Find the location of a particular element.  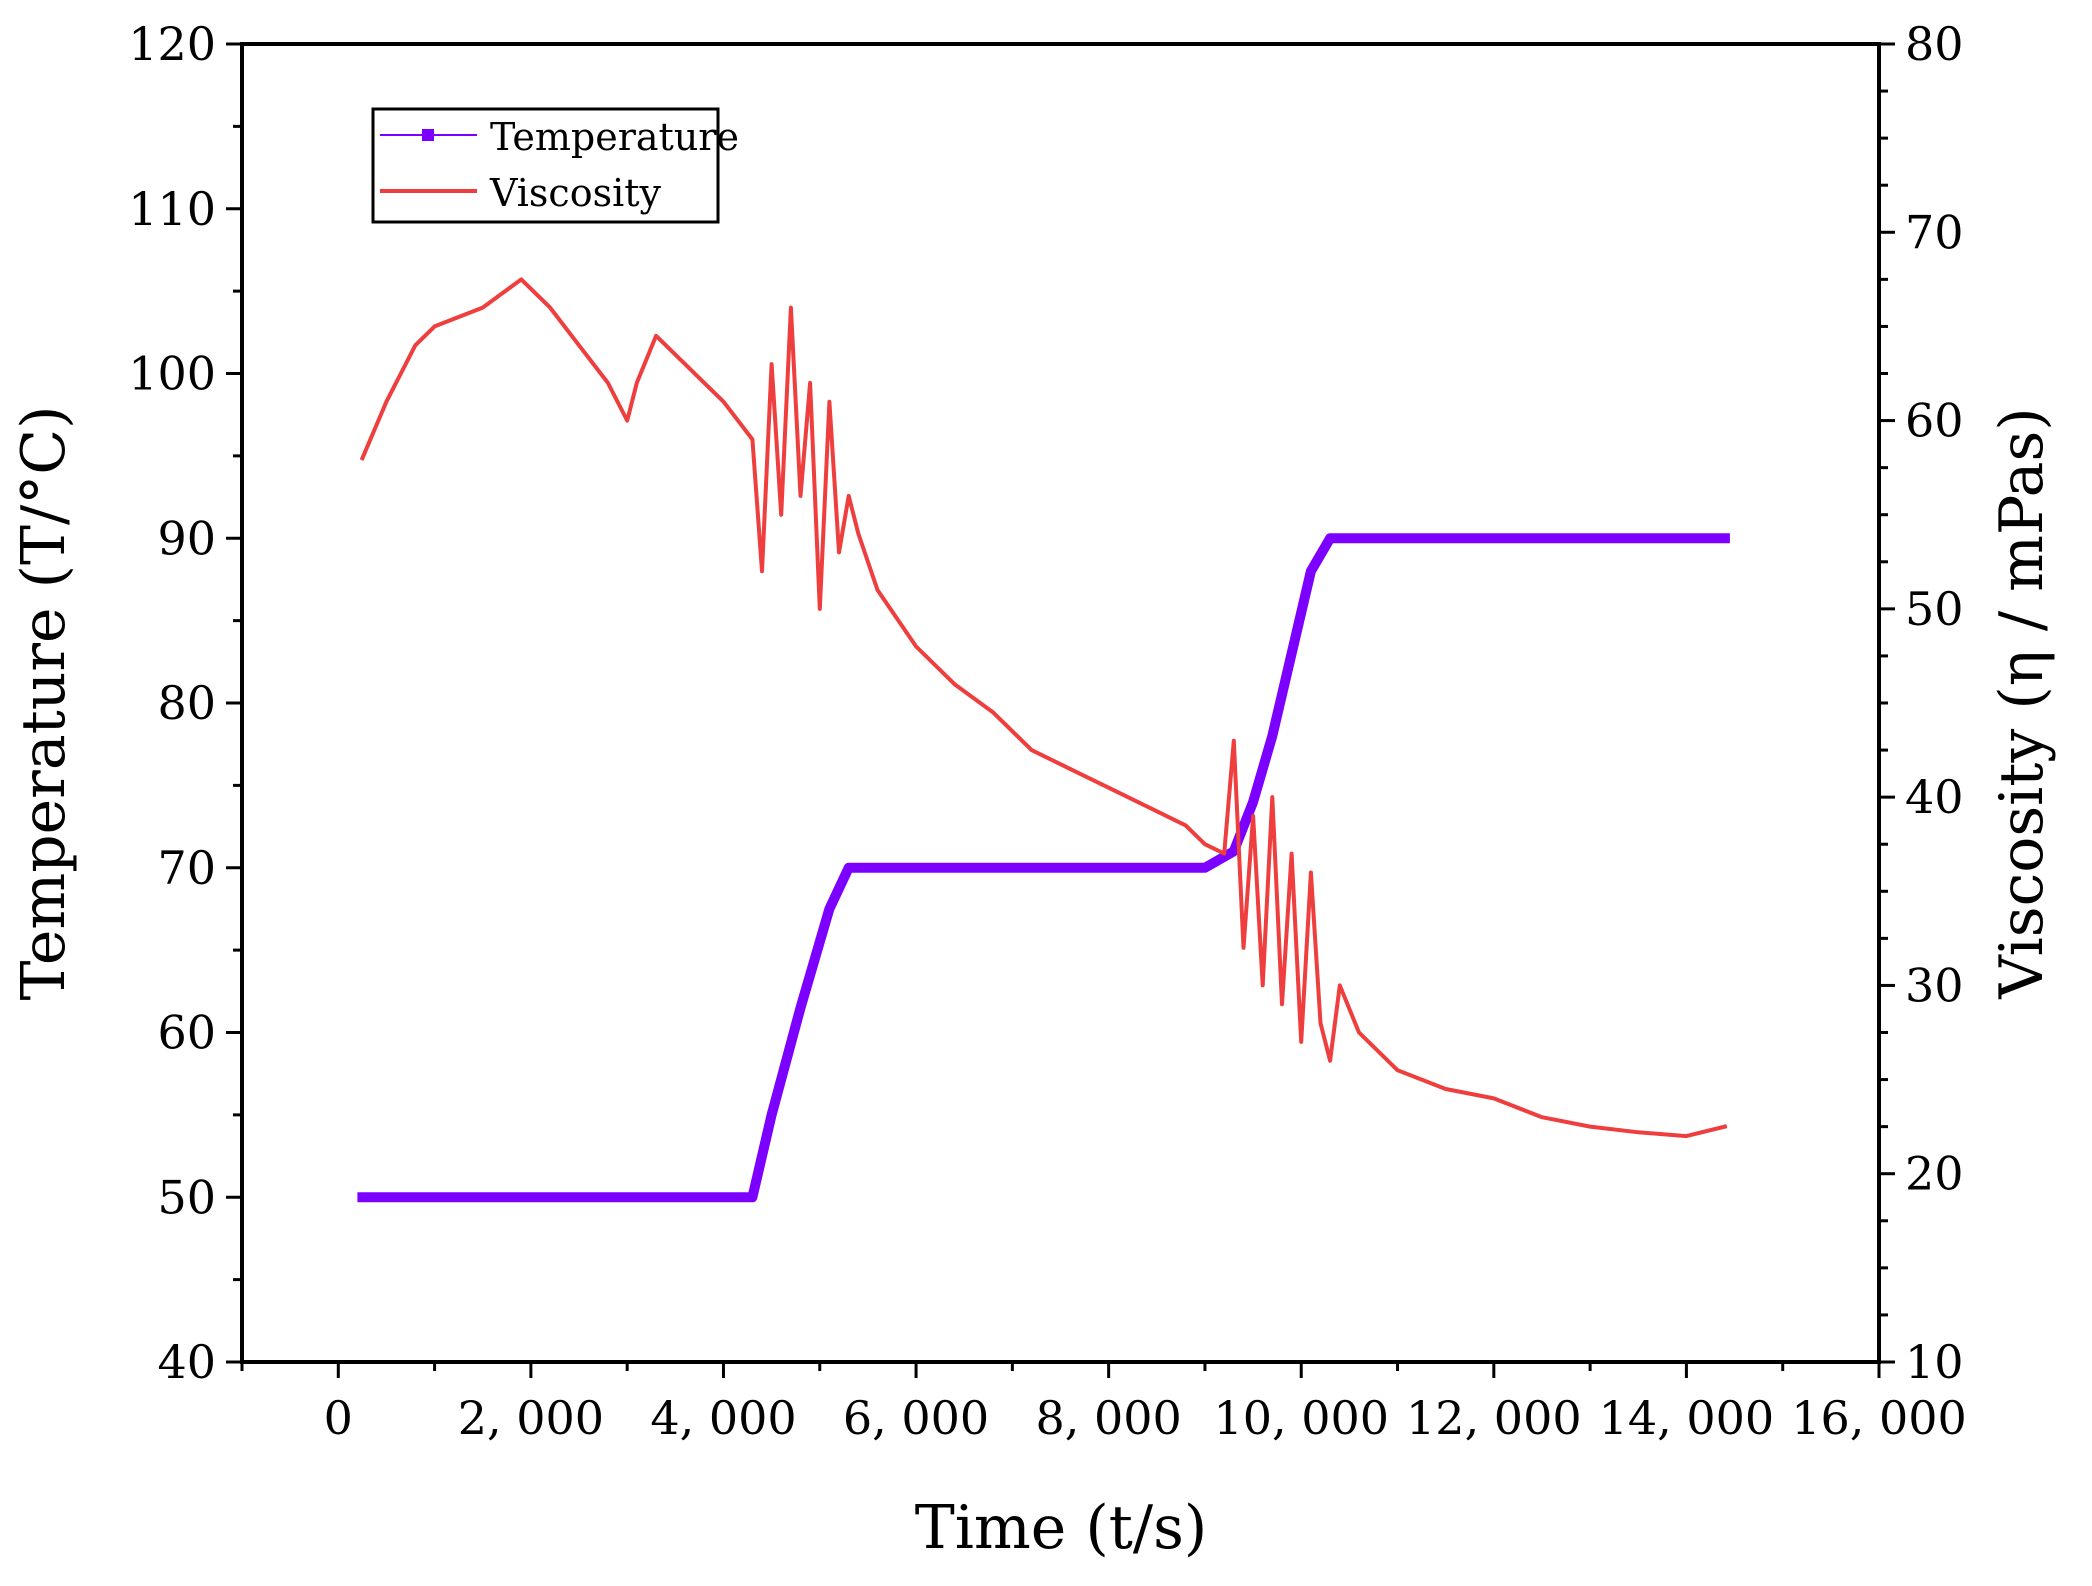

y-left-tick-label: 40 is located at coordinates (186, 1362).